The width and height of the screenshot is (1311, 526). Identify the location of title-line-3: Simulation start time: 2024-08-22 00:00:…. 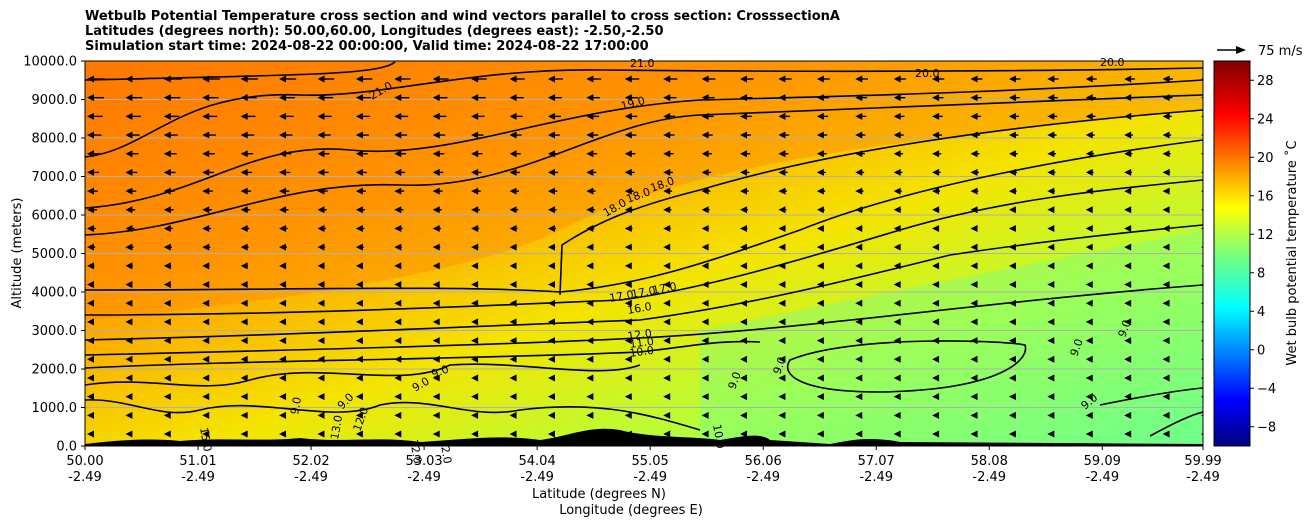
(367, 46).